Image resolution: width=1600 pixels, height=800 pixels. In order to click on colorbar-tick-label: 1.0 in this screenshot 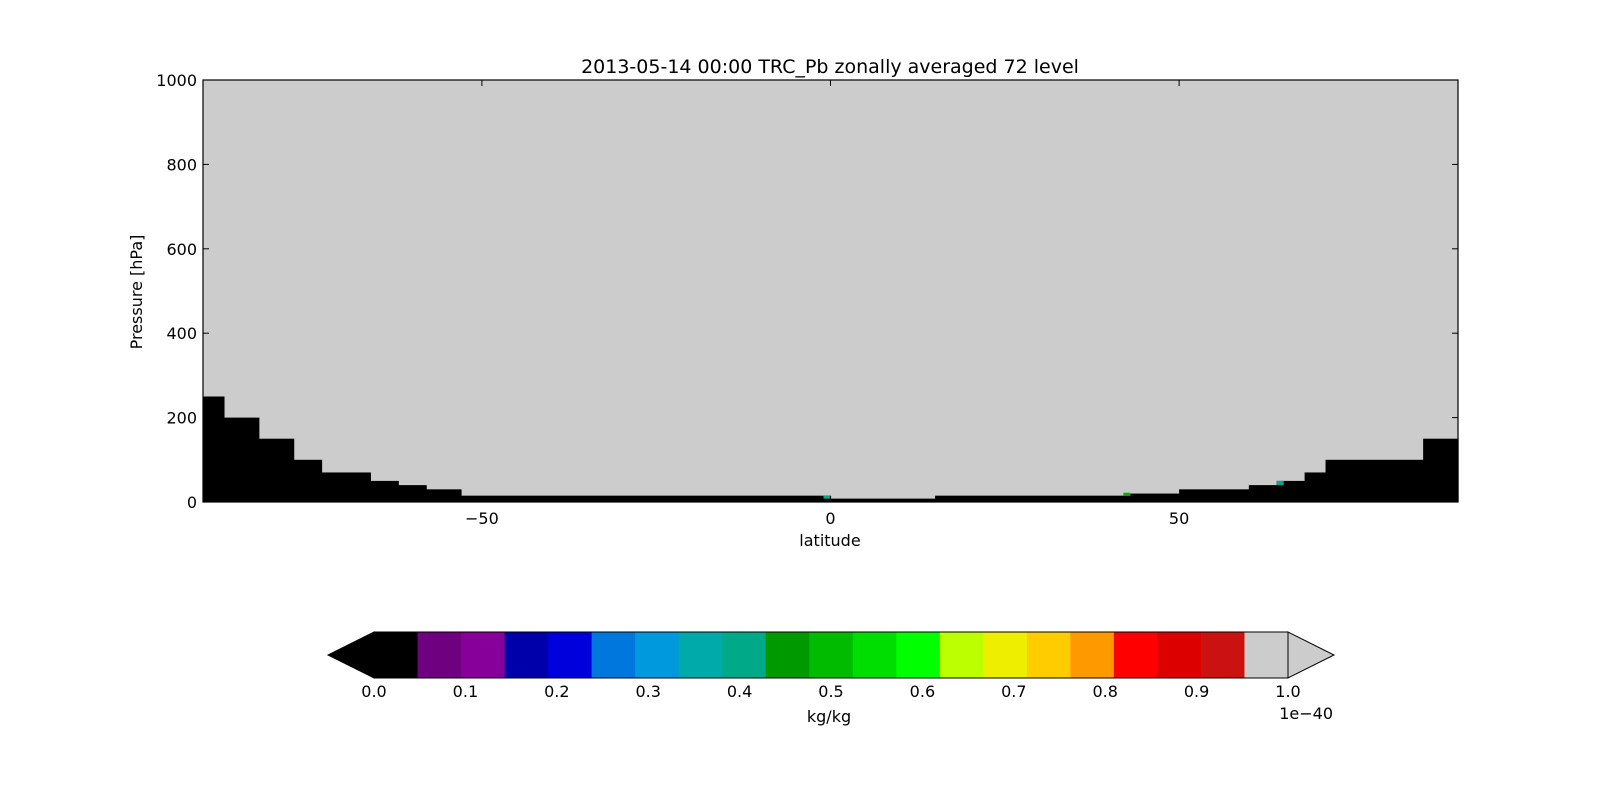, I will do `click(1287, 691)`.